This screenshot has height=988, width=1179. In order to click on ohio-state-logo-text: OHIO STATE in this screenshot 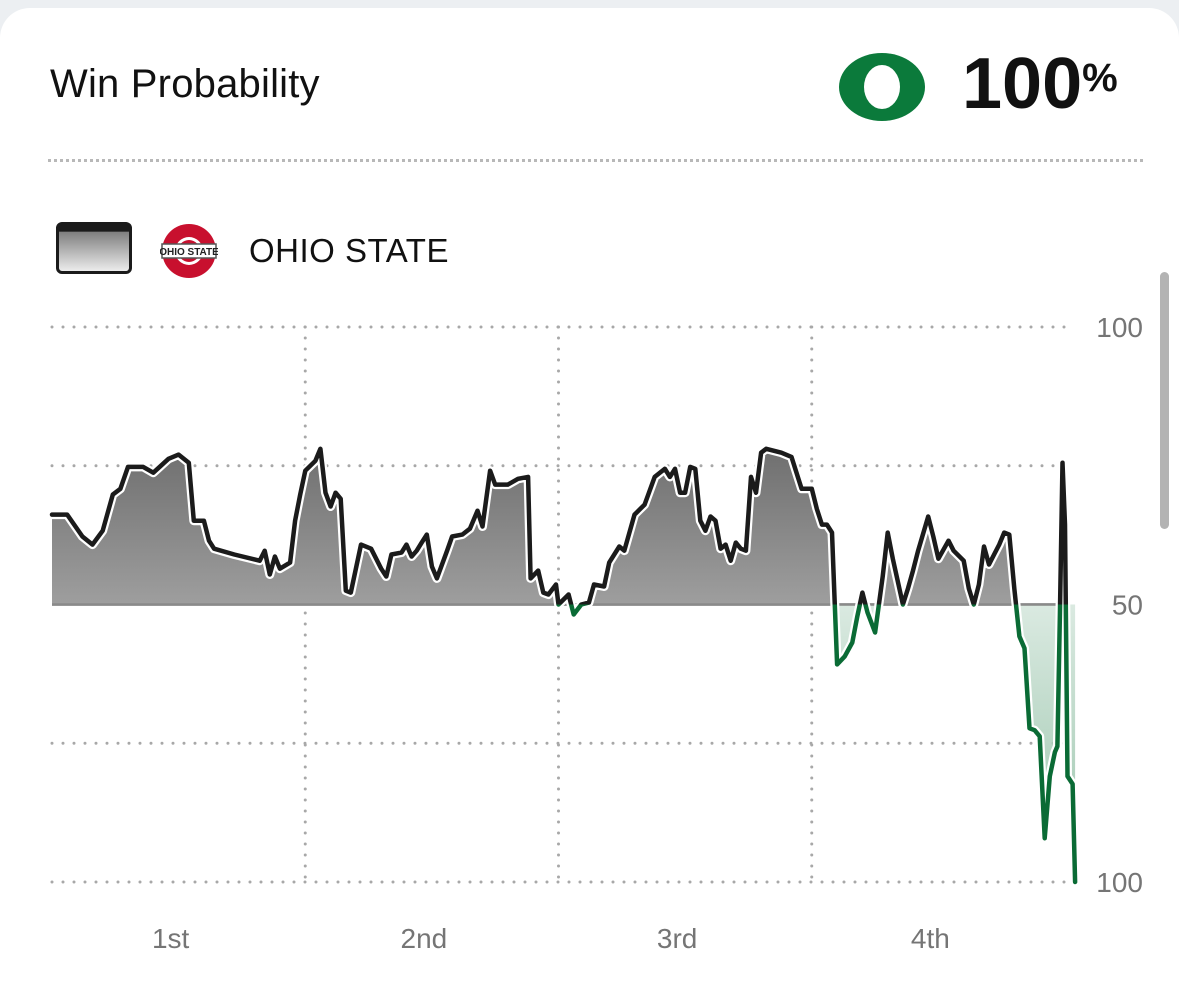, I will do `click(189, 252)`.